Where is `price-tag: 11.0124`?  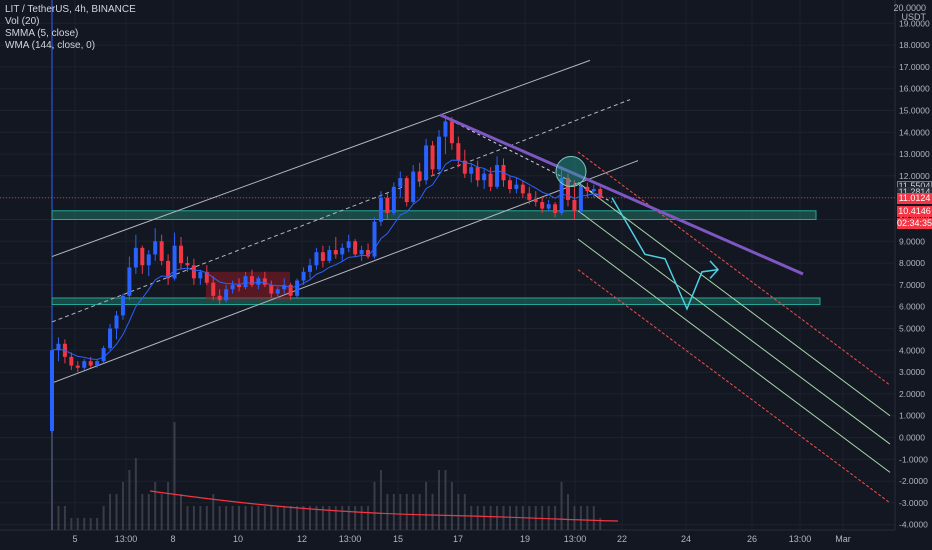 price-tag: 11.0124 is located at coordinates (914, 198).